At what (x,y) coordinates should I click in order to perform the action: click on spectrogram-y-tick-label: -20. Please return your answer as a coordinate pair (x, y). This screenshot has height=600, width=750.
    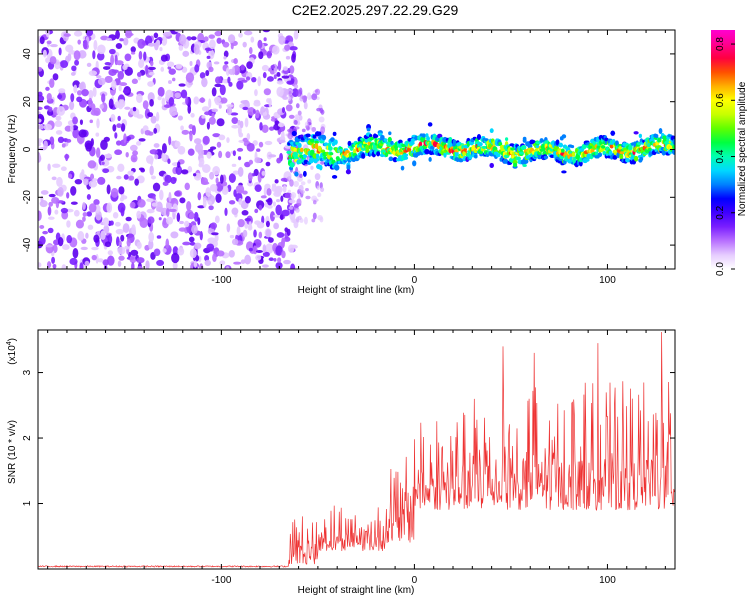
    Looking at the image, I should click on (27, 197).